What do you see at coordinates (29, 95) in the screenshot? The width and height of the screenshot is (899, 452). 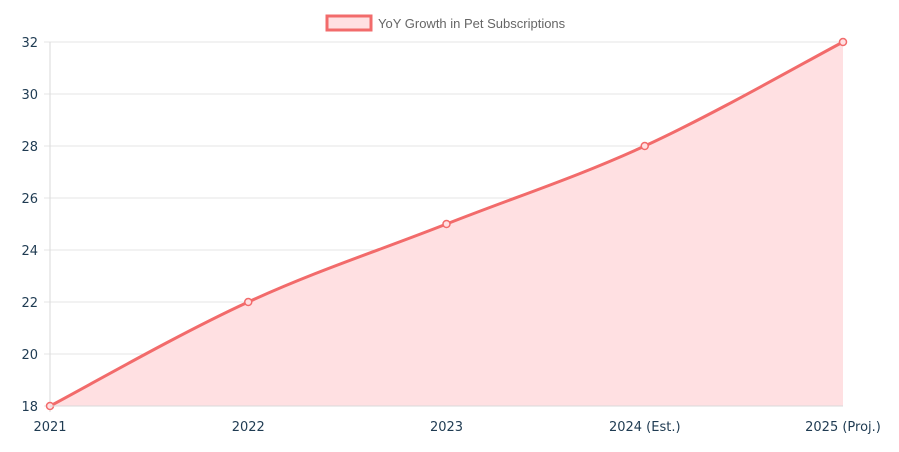 I see `y-tick-label: 30` at bounding box center [29, 95].